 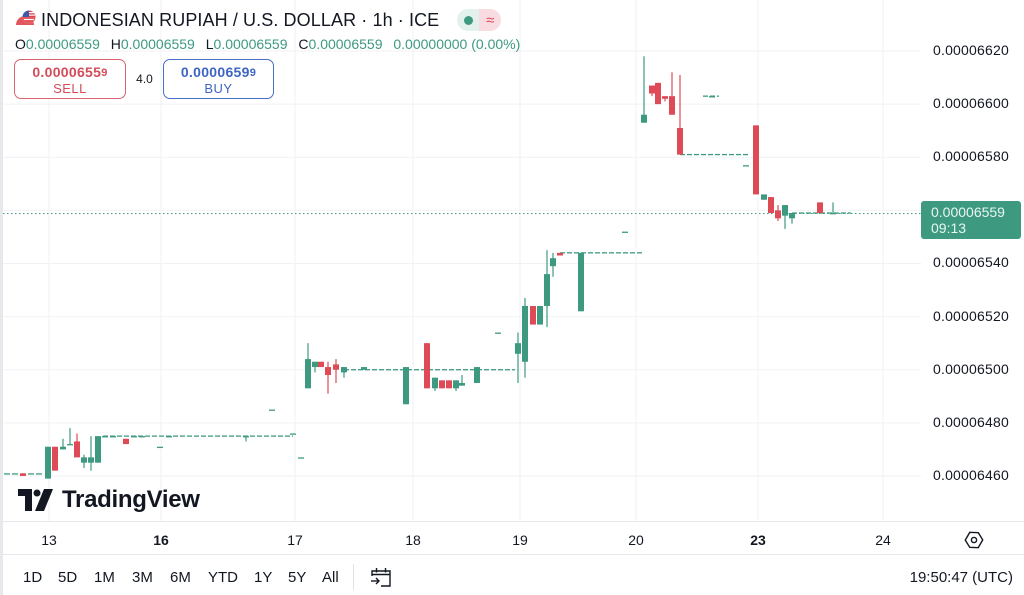 I want to click on range-button-1m: 1M, so click(x=104, y=577).